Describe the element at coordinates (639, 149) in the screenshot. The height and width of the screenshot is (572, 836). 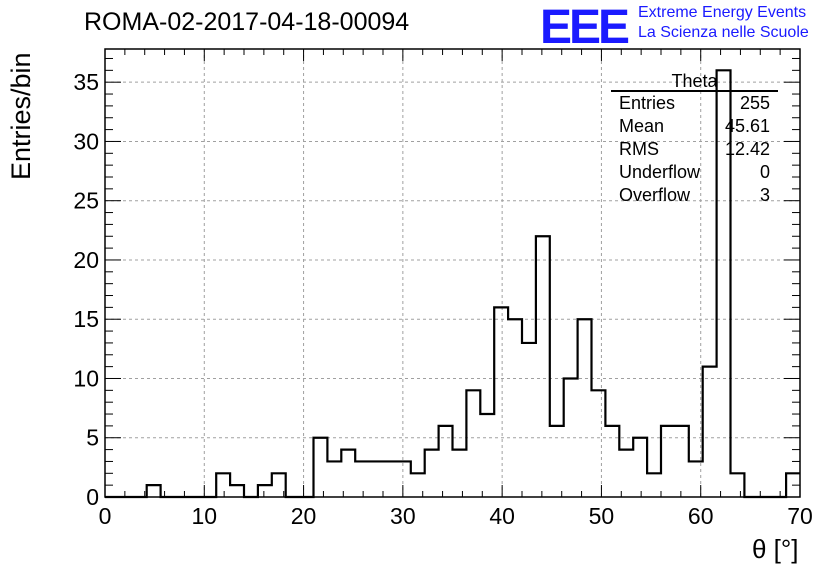
I see `stats-label: RMS` at that location.